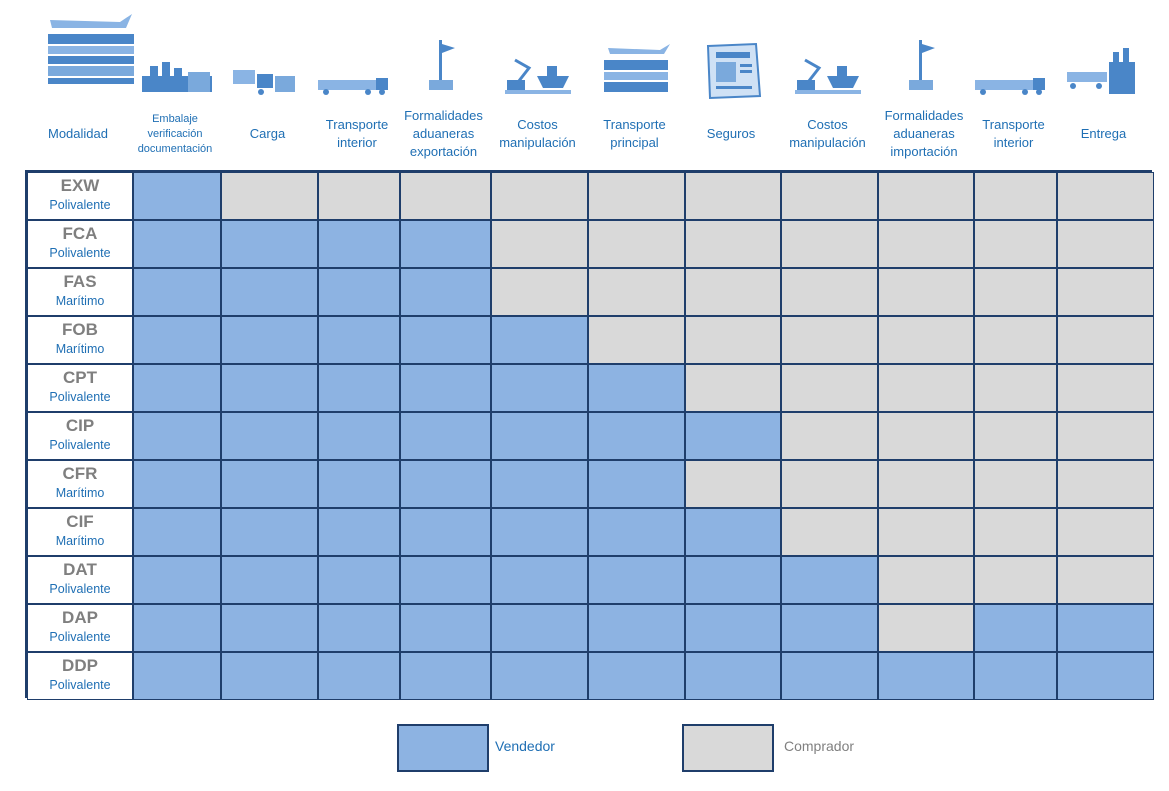  Describe the element at coordinates (80, 388) in the screenshot. I see `row-label-cpt: CPT Polivalente` at that location.